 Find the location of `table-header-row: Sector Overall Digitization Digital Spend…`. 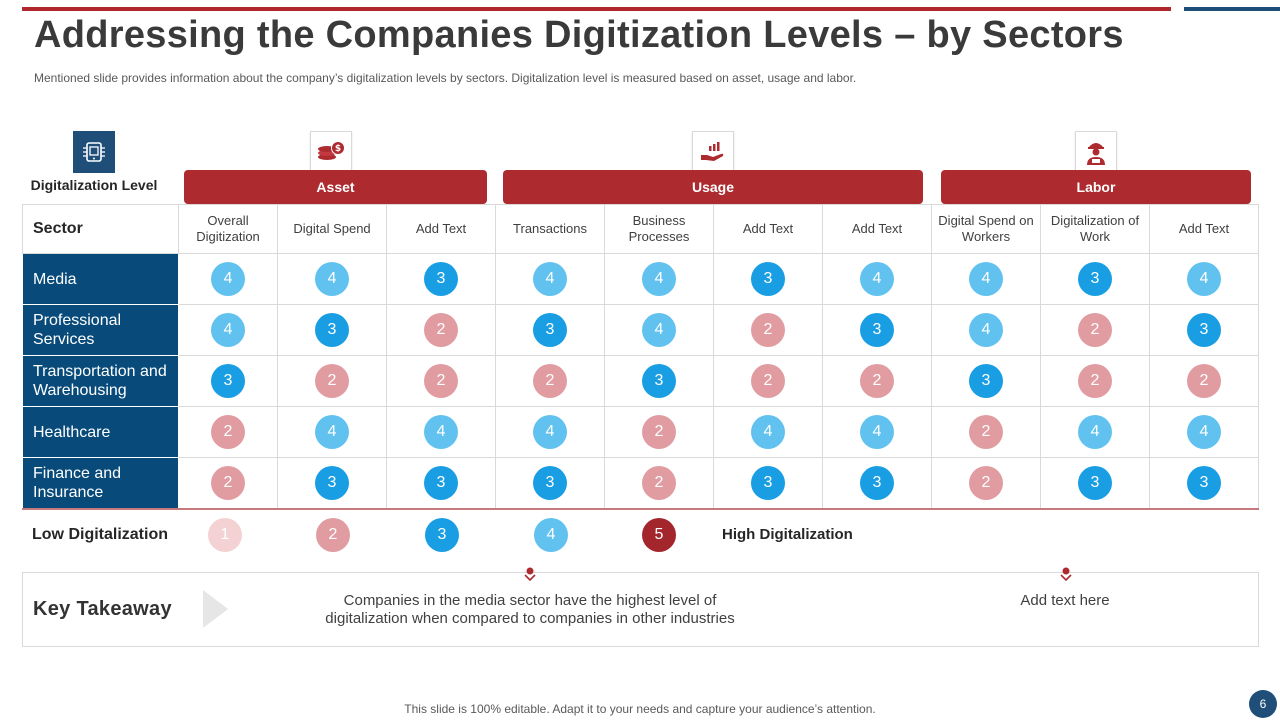

table-header-row: Sector Overall Digitization Digital Spend… is located at coordinates (640, 229).